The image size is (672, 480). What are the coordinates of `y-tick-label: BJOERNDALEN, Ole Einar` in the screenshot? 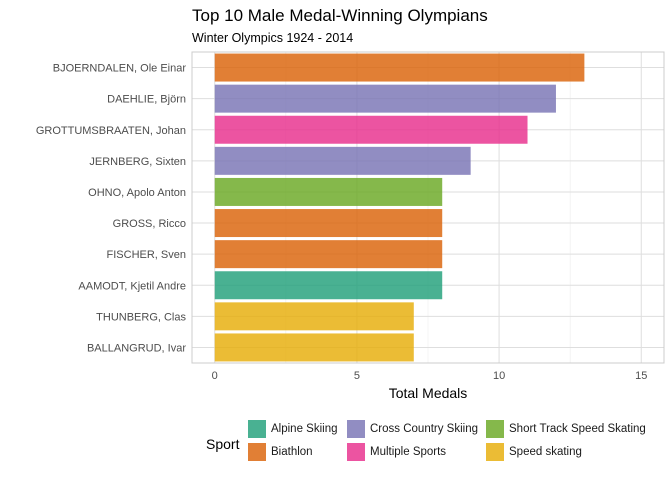 It's located at (120, 69).